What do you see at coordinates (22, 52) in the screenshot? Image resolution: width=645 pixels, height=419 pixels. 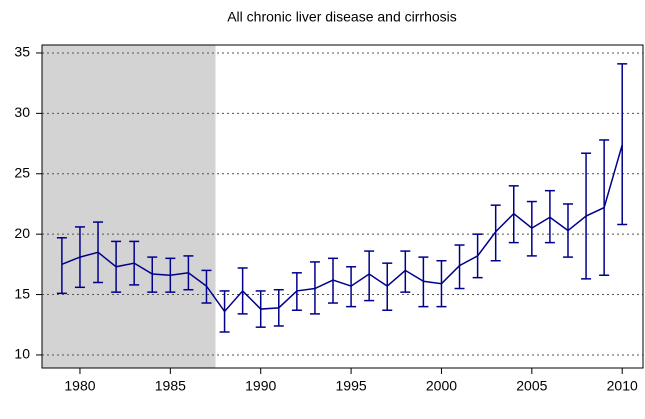 I see `y-tick-label: 35` at bounding box center [22, 52].